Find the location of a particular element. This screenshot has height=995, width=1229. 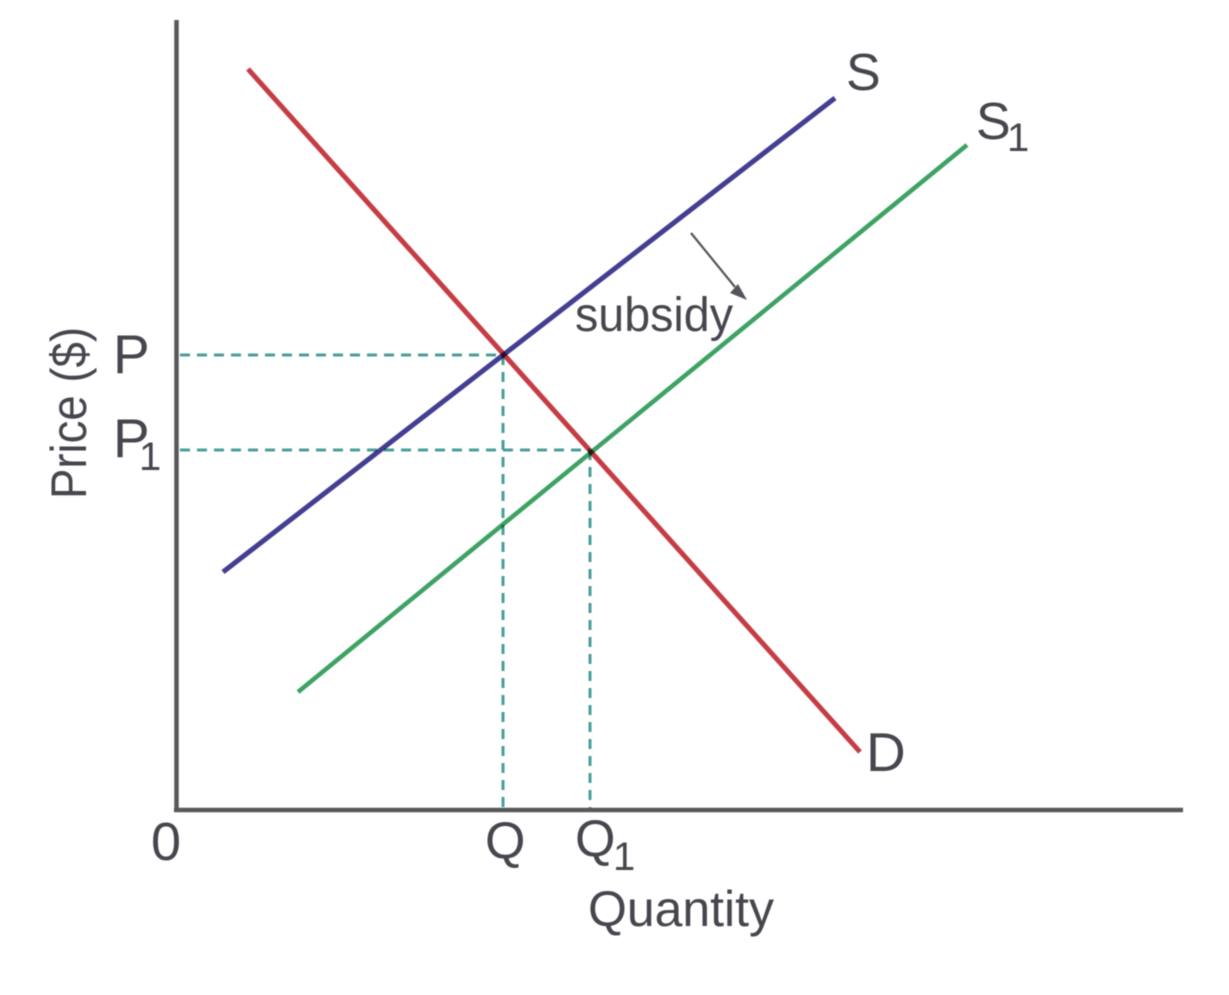

svg-text: D is located at coordinates (886, 752).